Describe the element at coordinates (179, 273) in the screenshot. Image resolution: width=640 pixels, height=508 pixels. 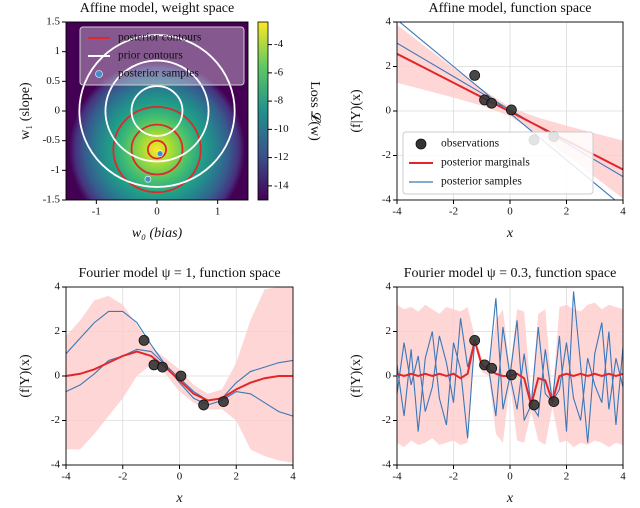
I see `chart-title: Fourier model ψ = 1, function space` at that location.